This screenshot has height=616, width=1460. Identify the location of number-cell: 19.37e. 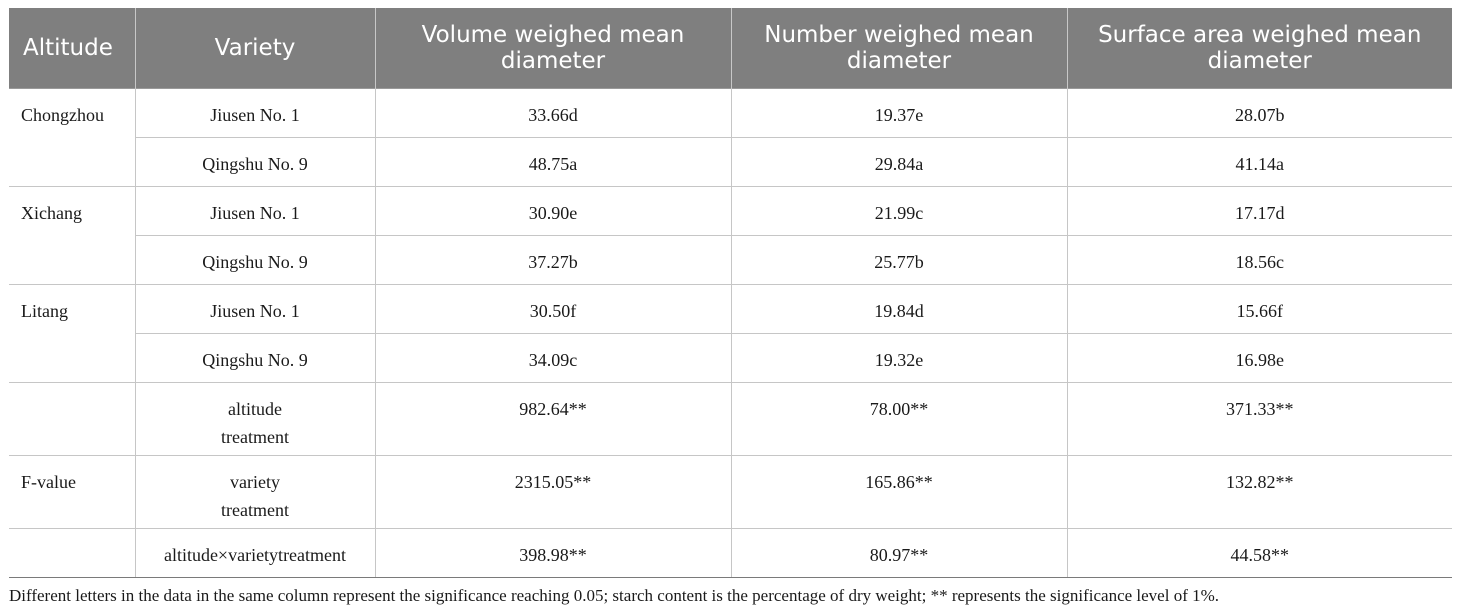
(899, 113).